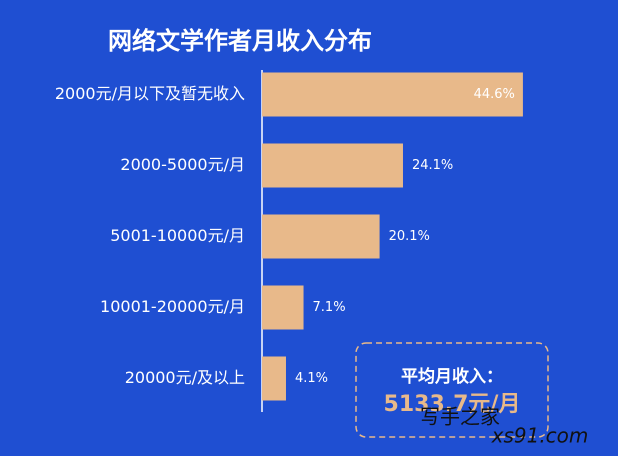  Describe the element at coordinates (182, 164) in the screenshot. I see `category-label: 2000-5000元/月` at that location.